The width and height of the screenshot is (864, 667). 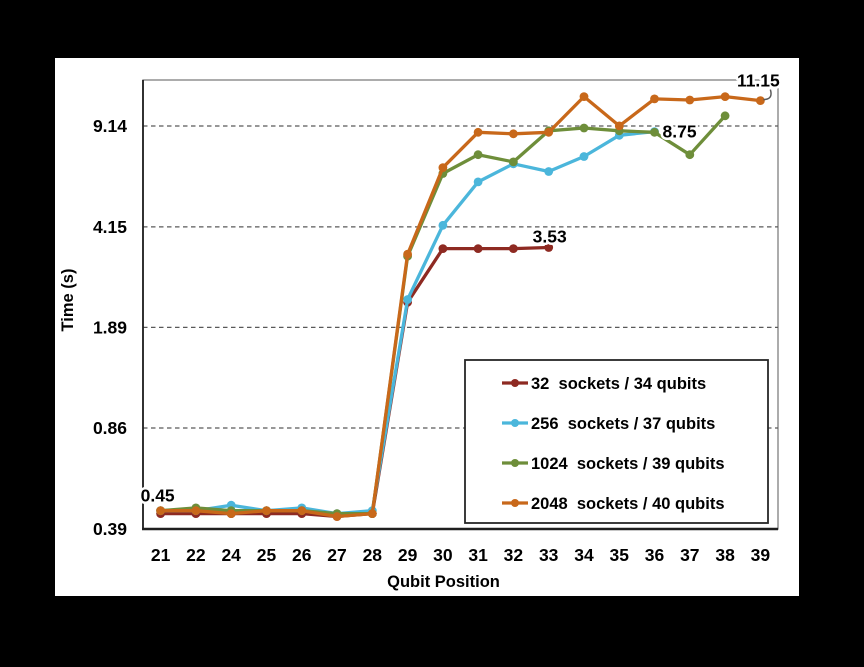 I want to click on x-tick-label: 34, so click(x=584, y=555).